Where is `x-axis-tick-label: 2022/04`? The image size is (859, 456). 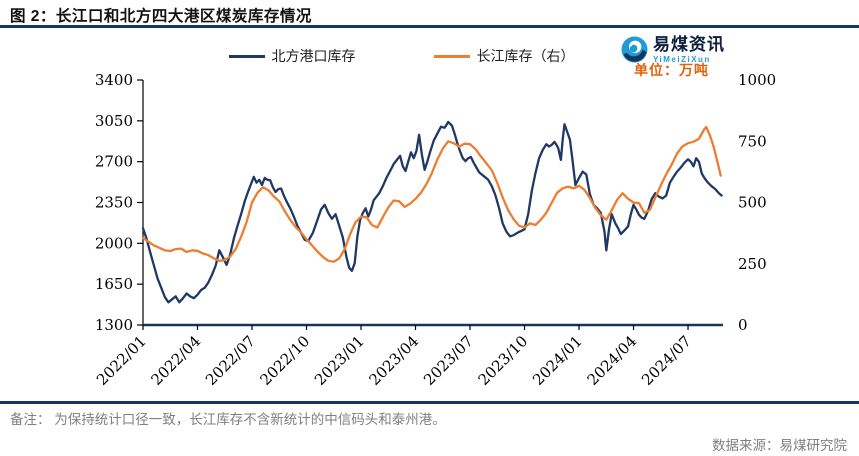
x-axis-tick-label: 2022/04 is located at coordinates (176, 360).